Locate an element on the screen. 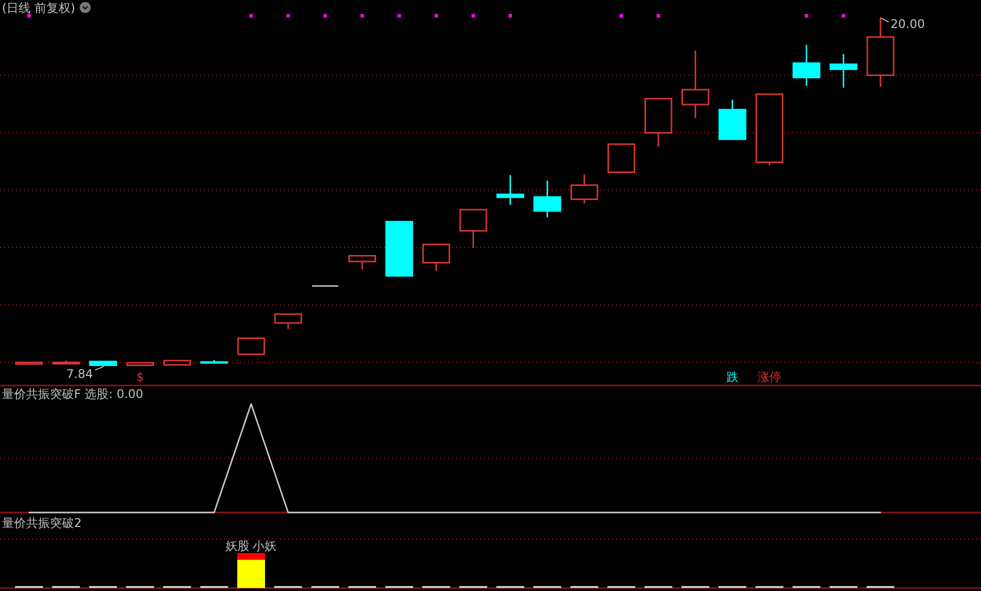 The height and width of the screenshot is (591, 981). text: 跌 is located at coordinates (732, 377).